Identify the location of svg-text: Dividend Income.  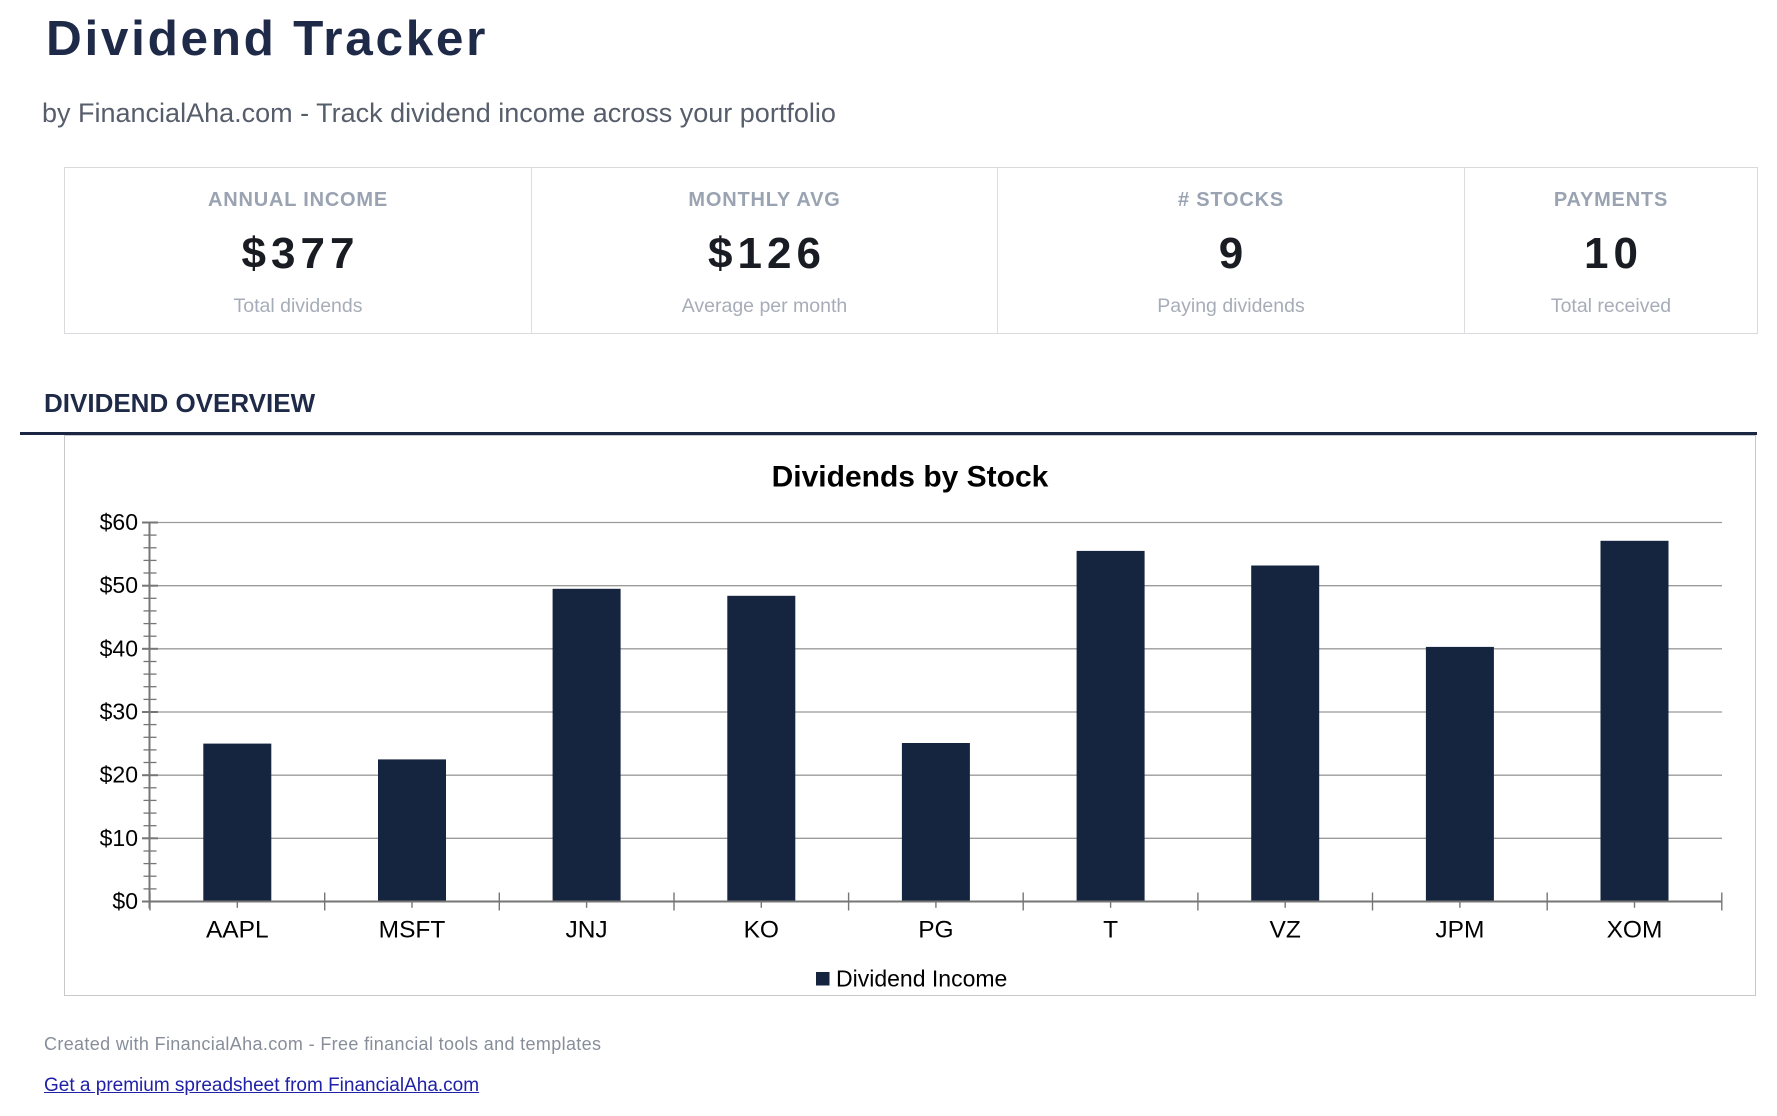
(921, 979).